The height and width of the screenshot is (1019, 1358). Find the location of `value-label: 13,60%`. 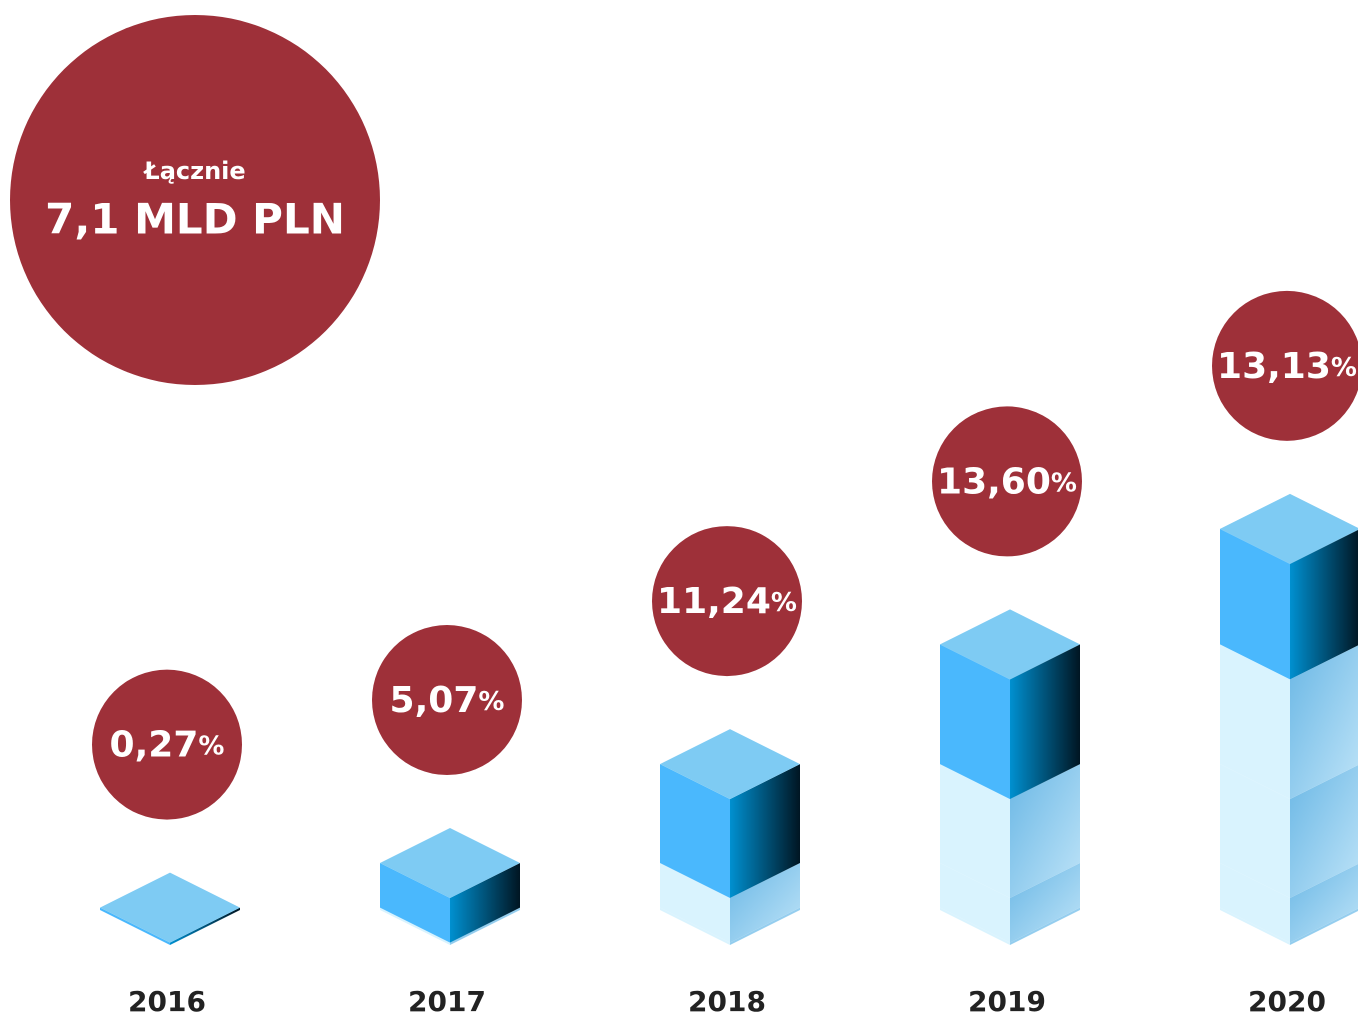

value-label: 13,60% is located at coordinates (1007, 481).